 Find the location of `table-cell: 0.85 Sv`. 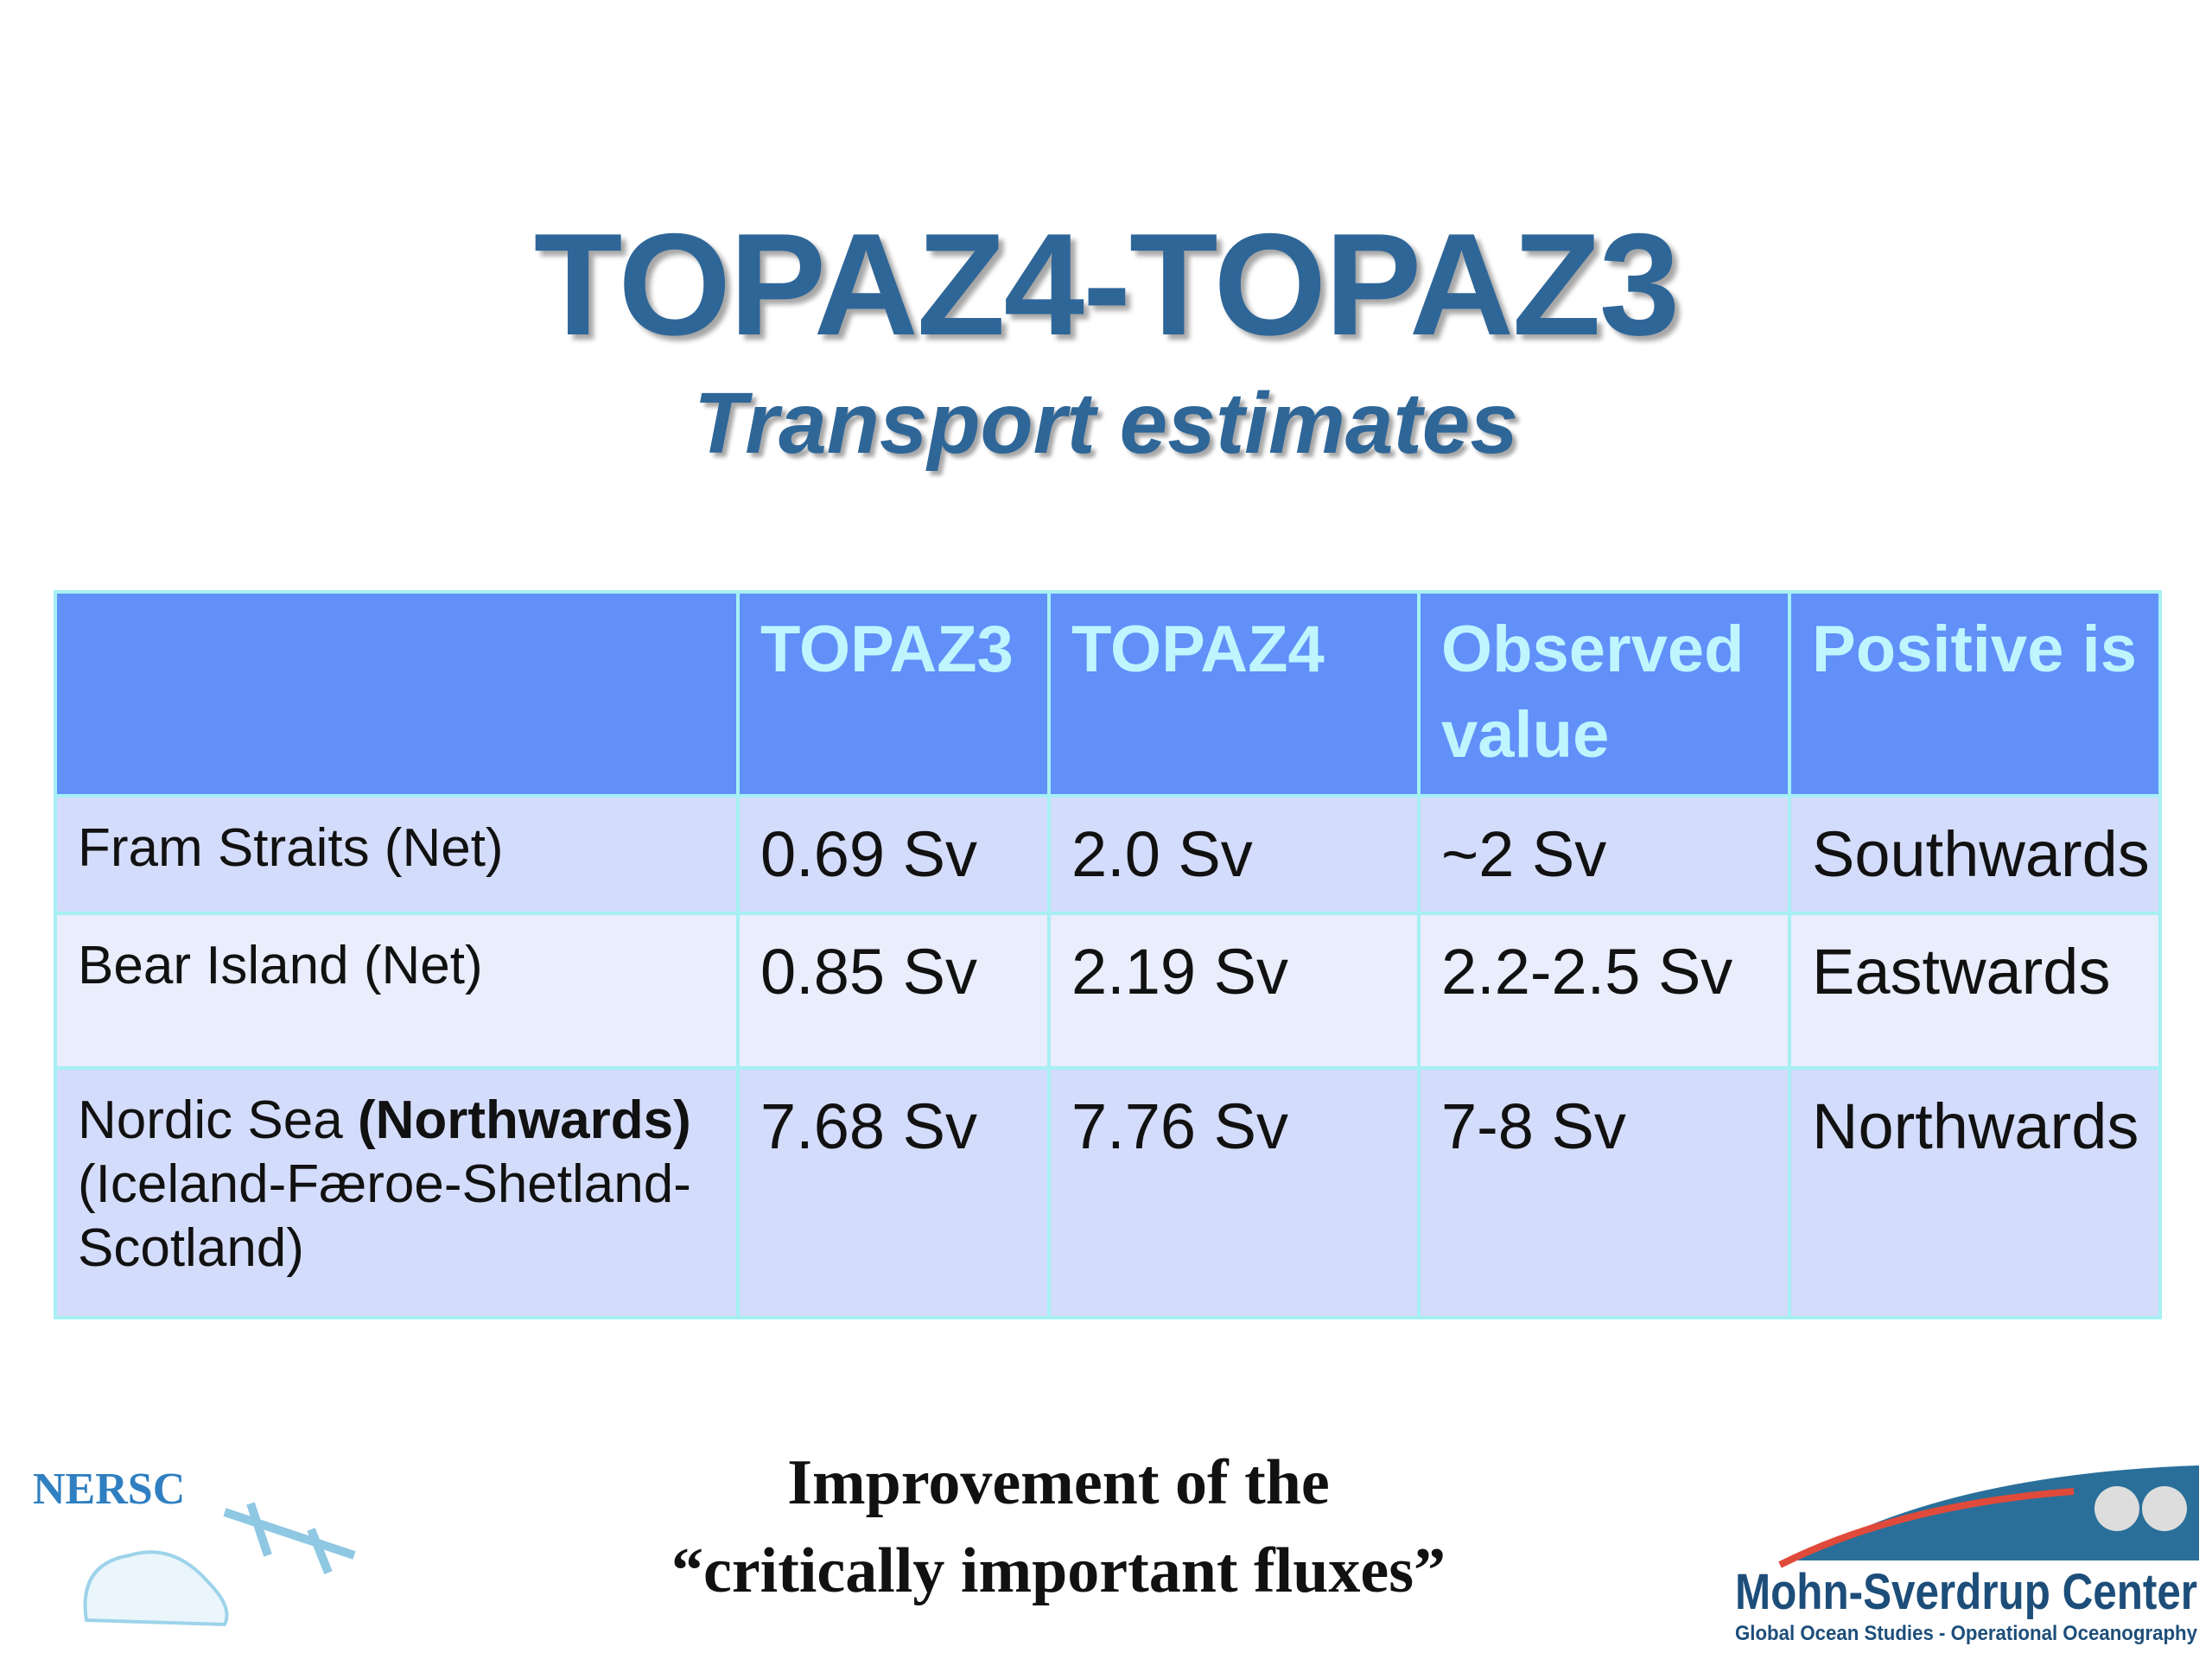

table-cell: 0.85 Sv is located at coordinates (893, 990).